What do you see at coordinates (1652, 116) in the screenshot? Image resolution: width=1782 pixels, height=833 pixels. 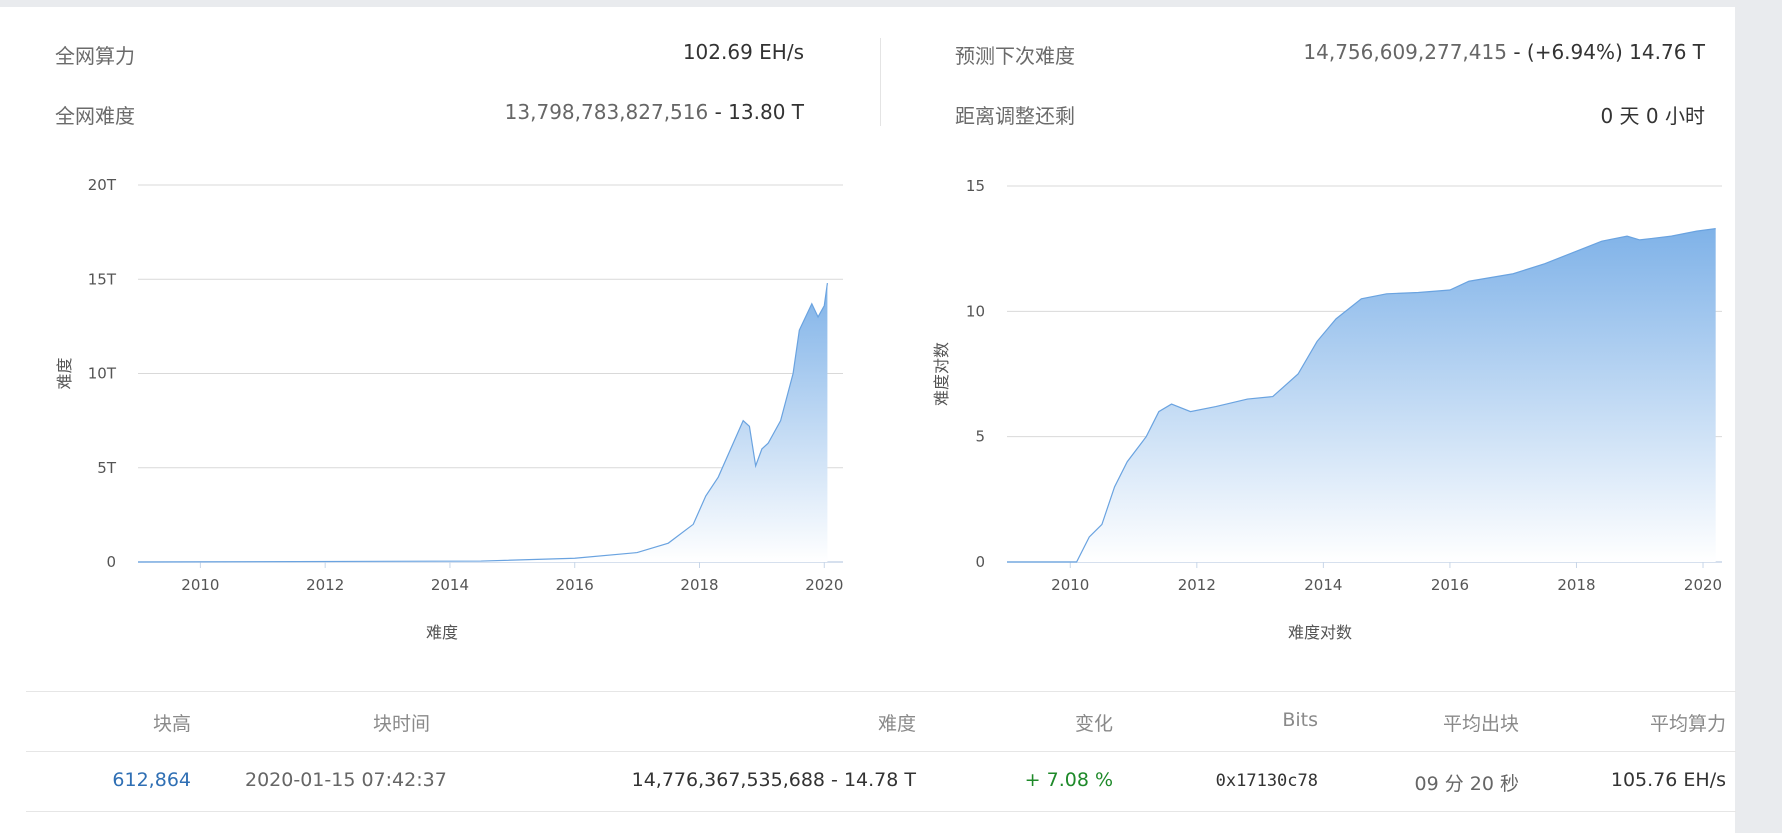 I see `time-to-adjust-value: 0 天 0 小时` at bounding box center [1652, 116].